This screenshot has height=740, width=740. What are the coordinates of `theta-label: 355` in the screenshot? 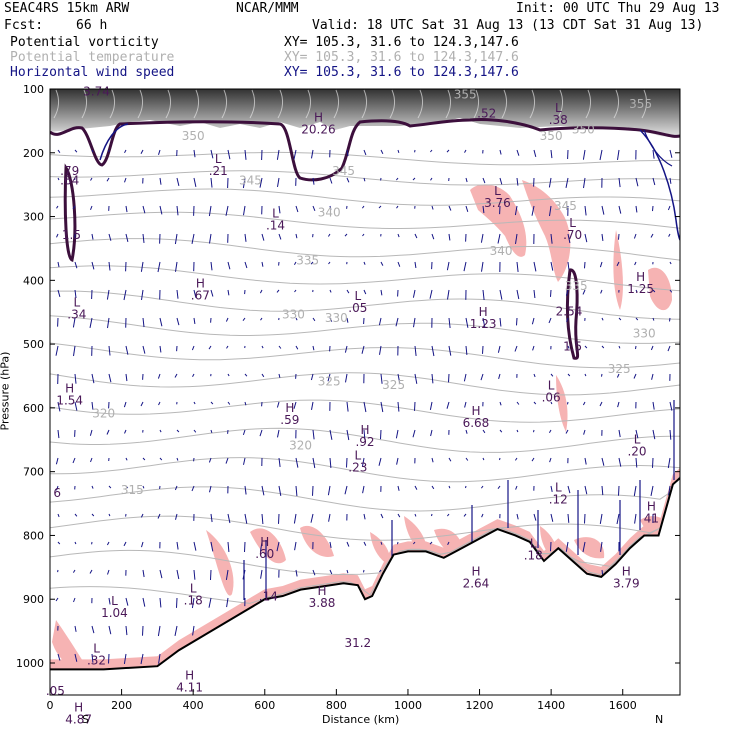 It's located at (465, 95).